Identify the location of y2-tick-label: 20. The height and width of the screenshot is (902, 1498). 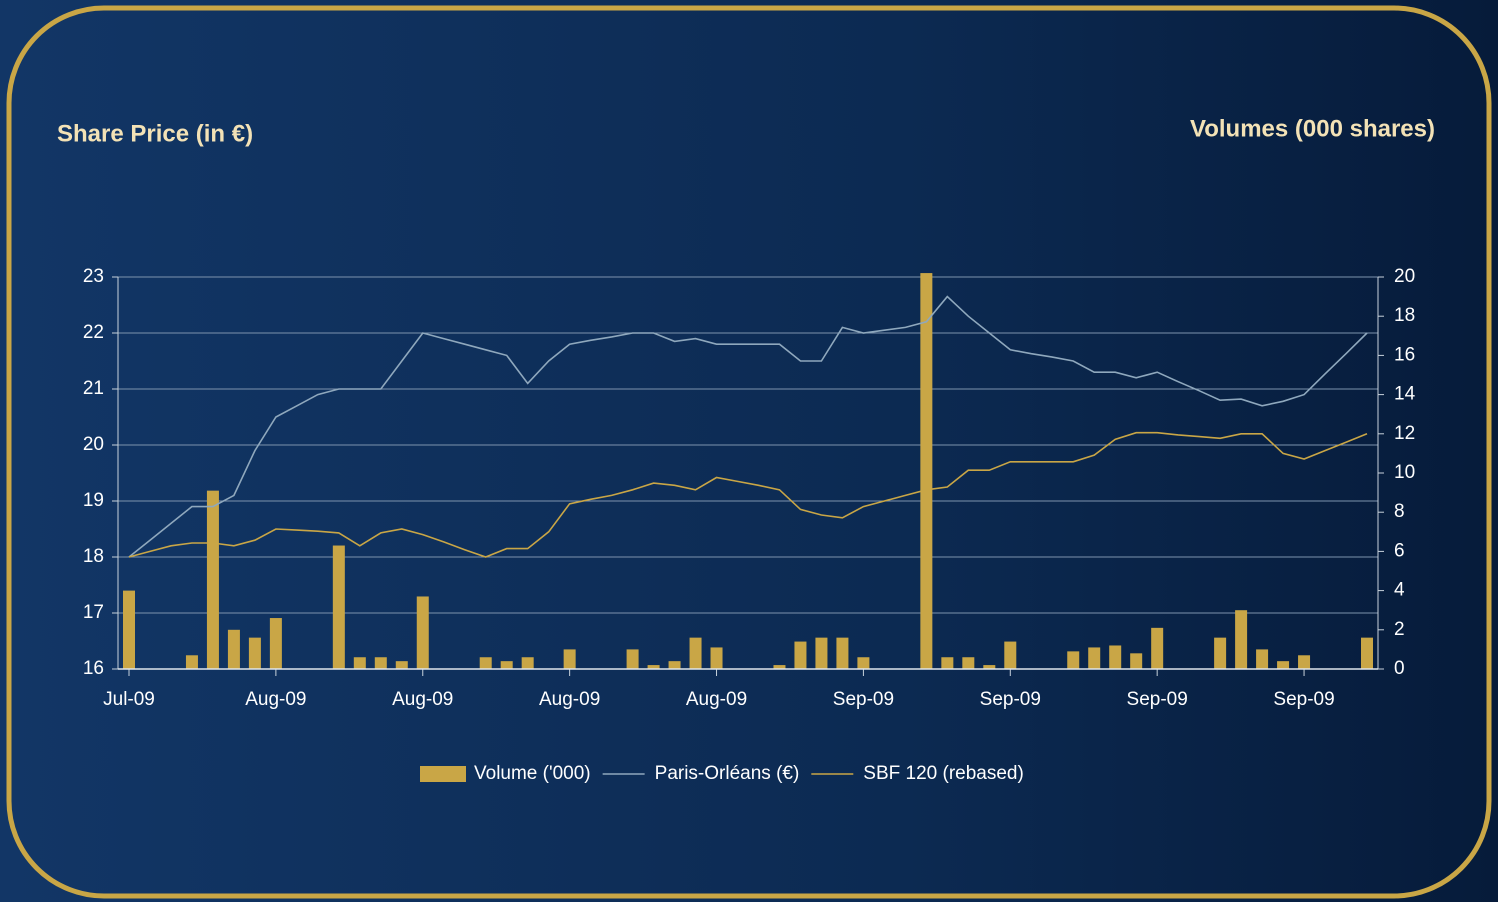
(1404, 276).